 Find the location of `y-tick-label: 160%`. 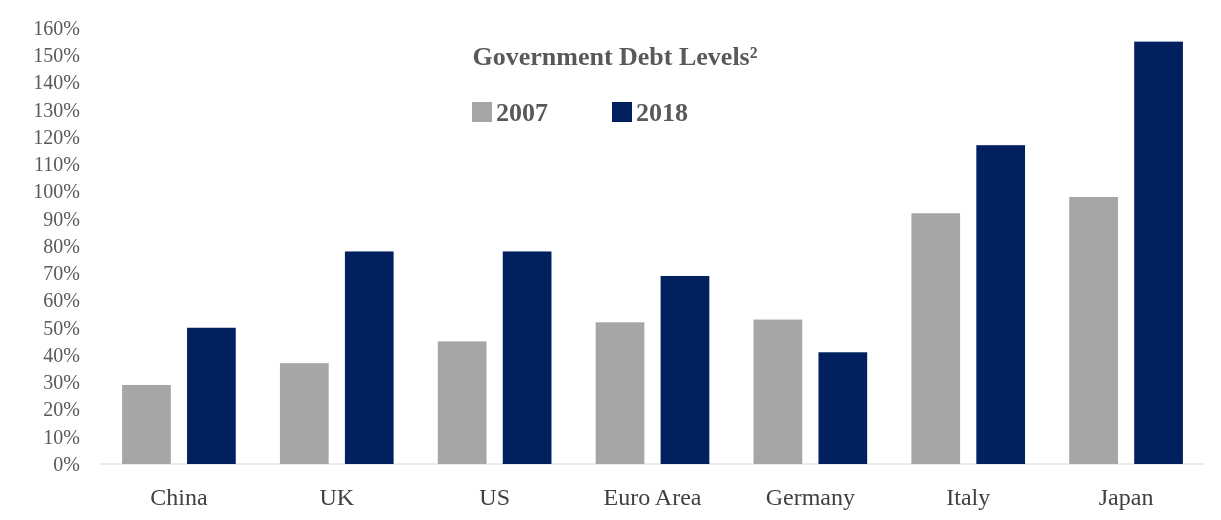

y-tick-label: 160% is located at coordinates (56, 27).